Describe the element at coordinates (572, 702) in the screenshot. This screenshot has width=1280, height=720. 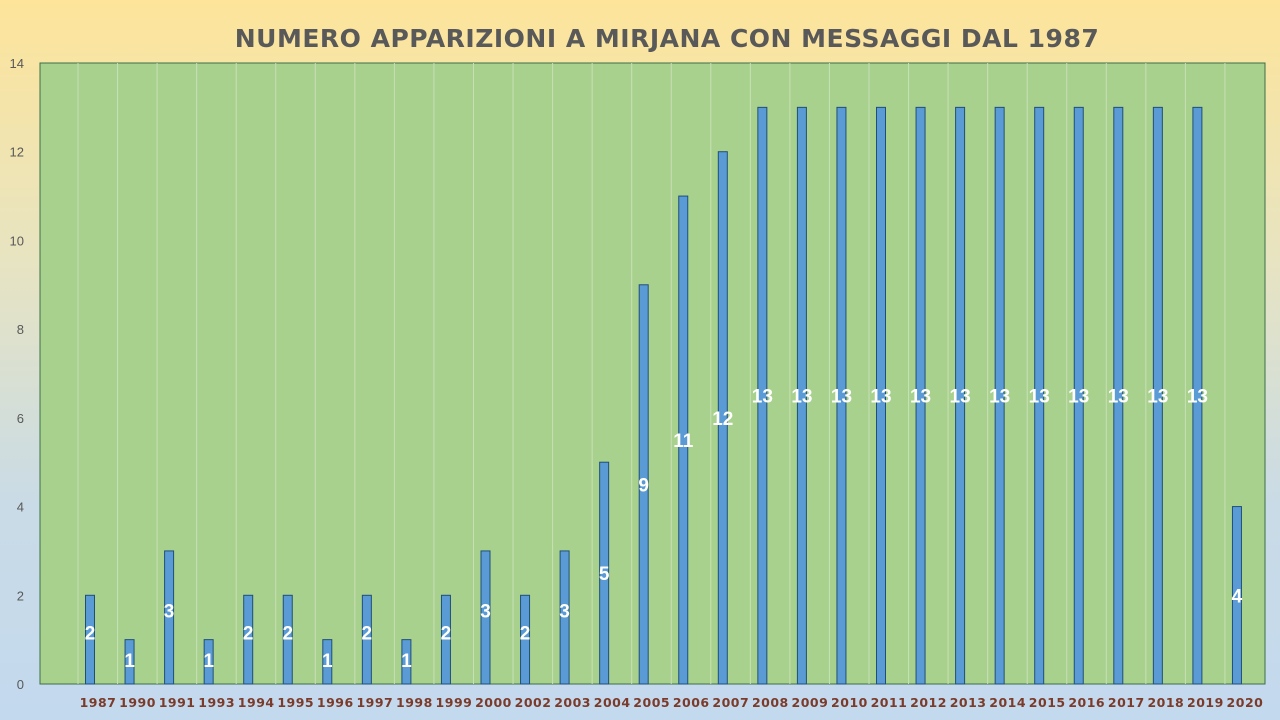
I see `x-tick-label: 2003` at that location.